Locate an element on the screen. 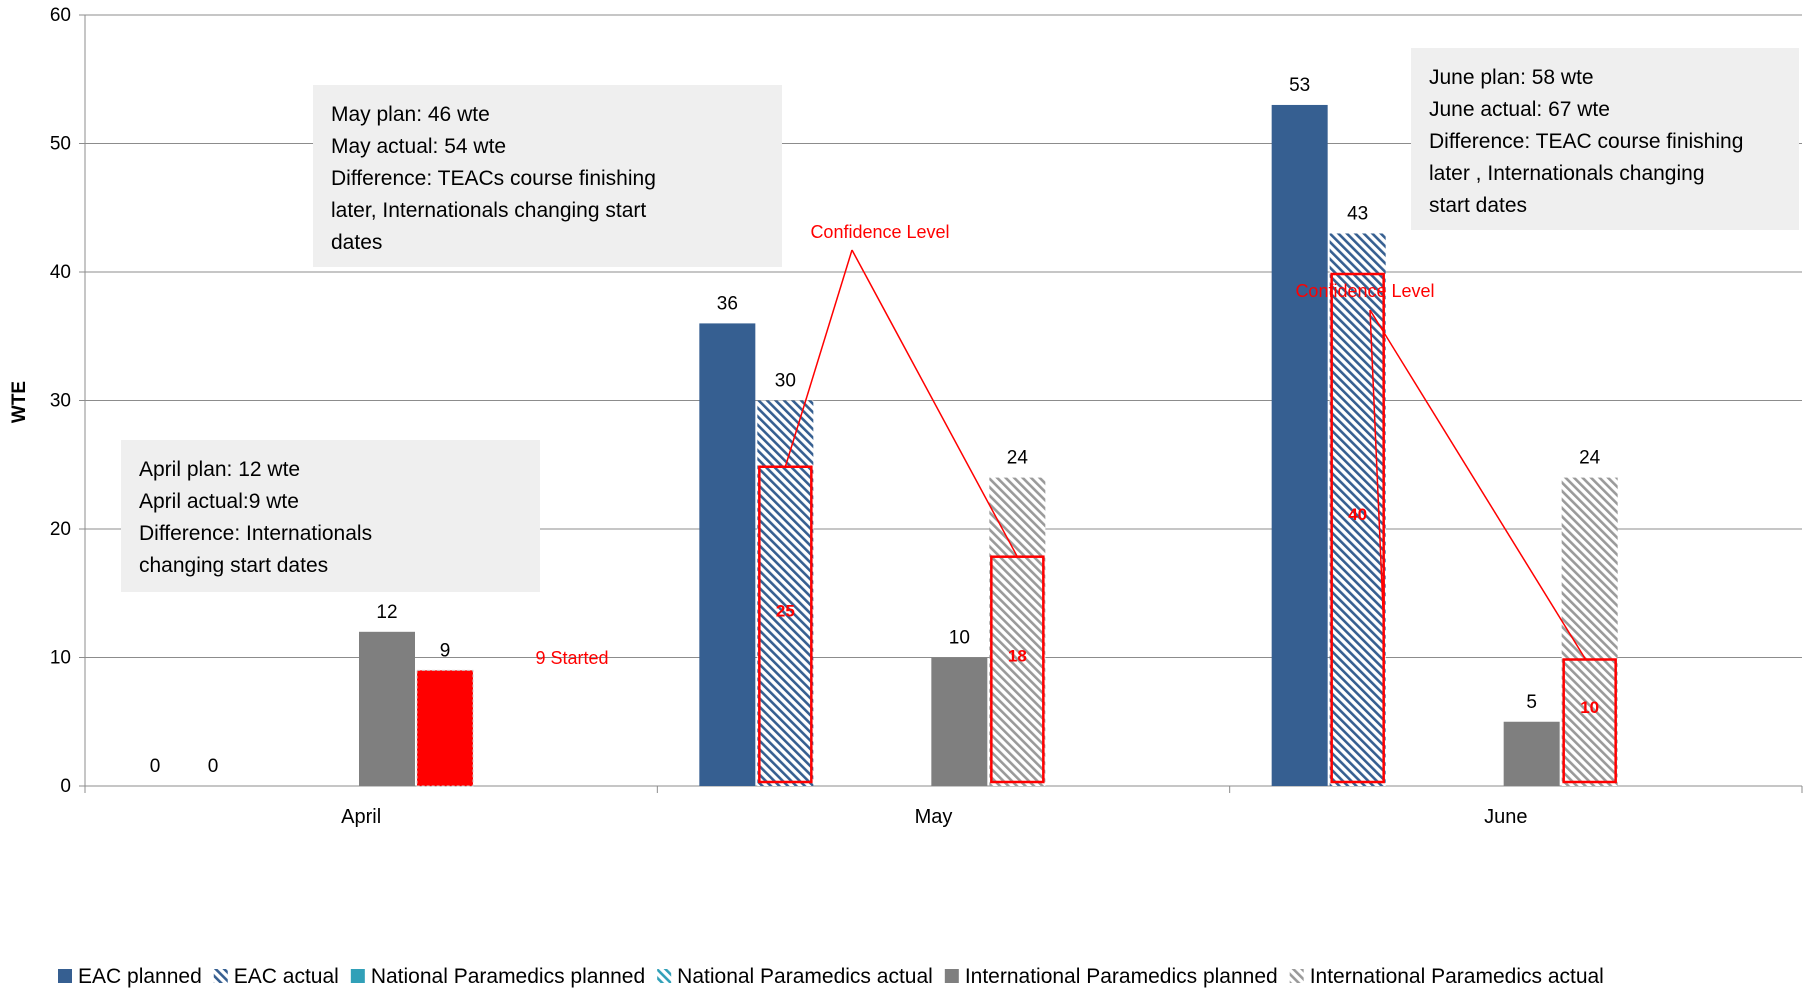 This screenshot has width=1815, height=999. may-callout-line: May actual: 54 wte is located at coordinates (418, 146).